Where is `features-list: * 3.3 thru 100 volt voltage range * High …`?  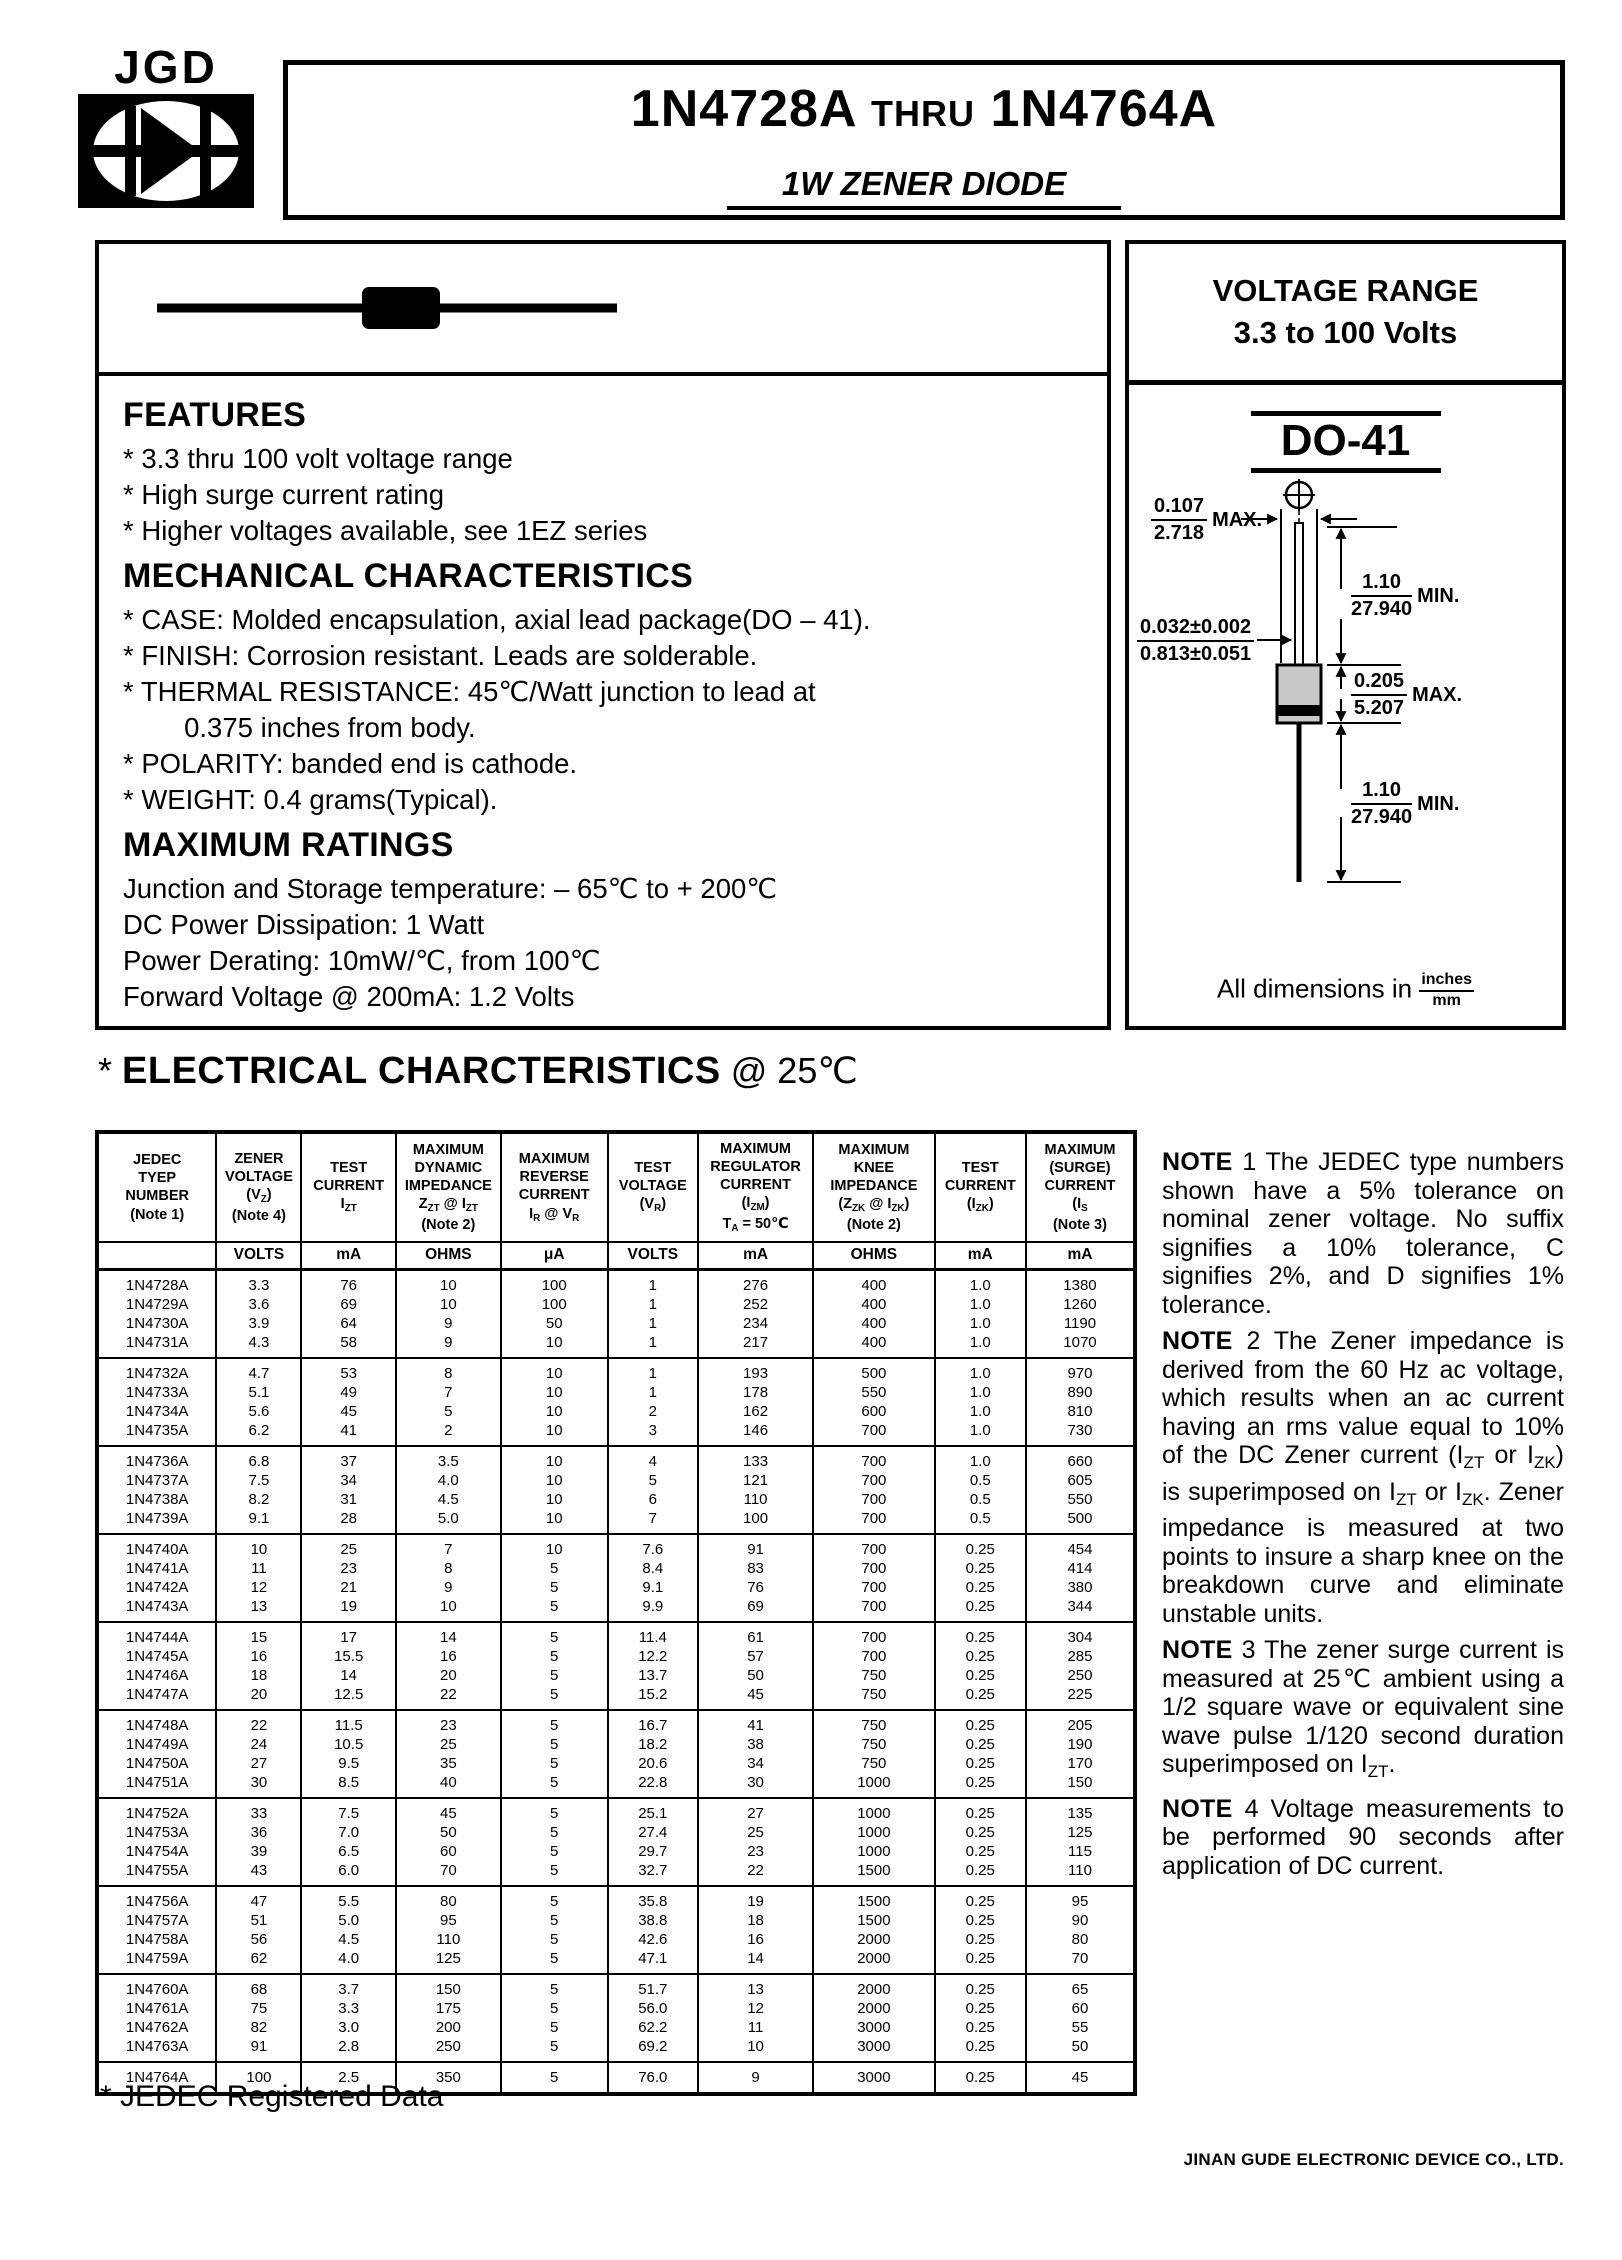
features-list: * 3.3 thru 100 volt voltage range * High … is located at coordinates (605, 495).